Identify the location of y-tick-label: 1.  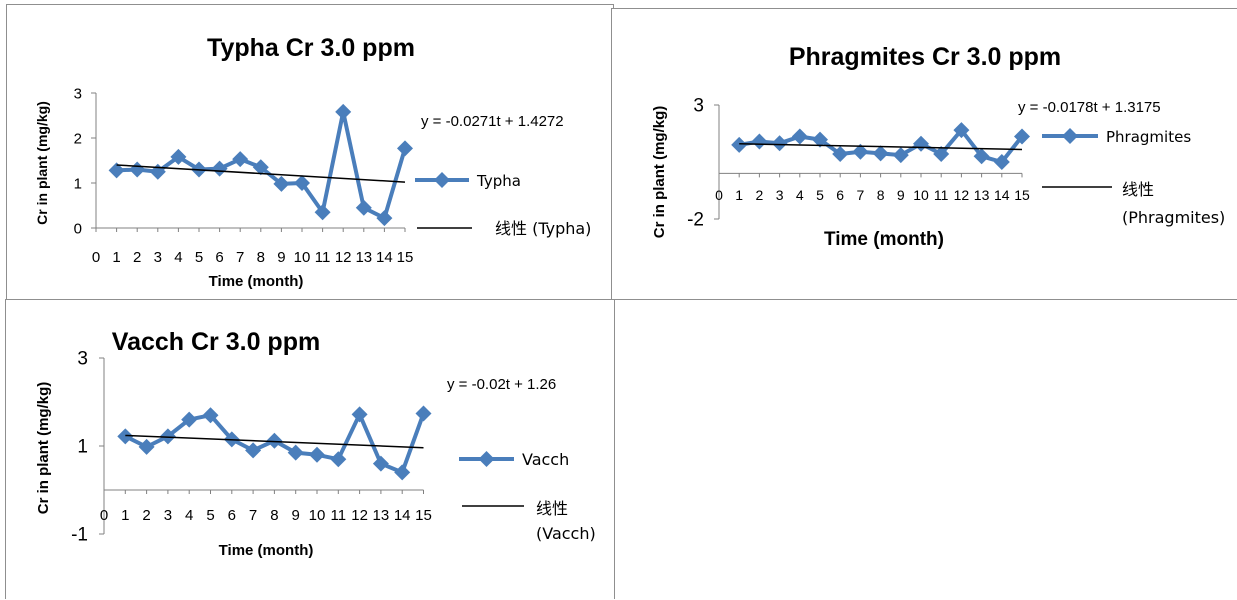
(78, 183).